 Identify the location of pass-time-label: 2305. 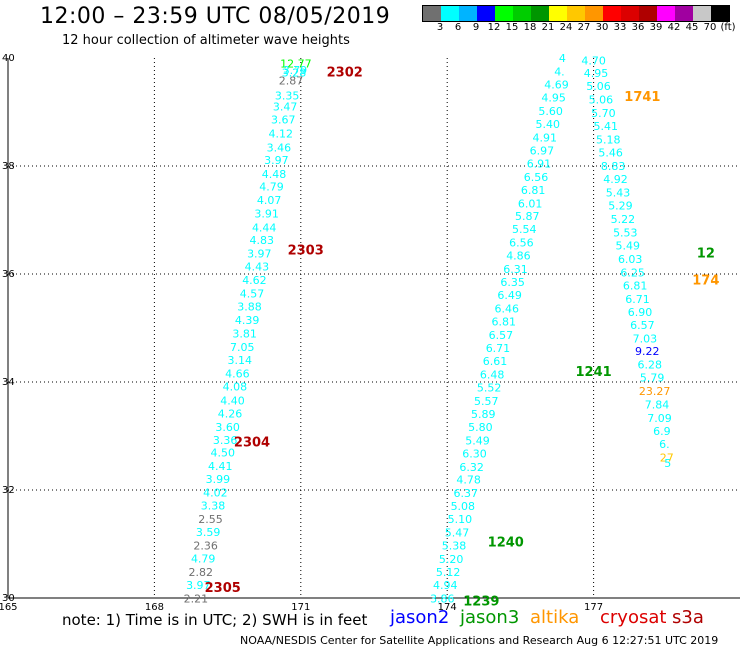
(223, 588).